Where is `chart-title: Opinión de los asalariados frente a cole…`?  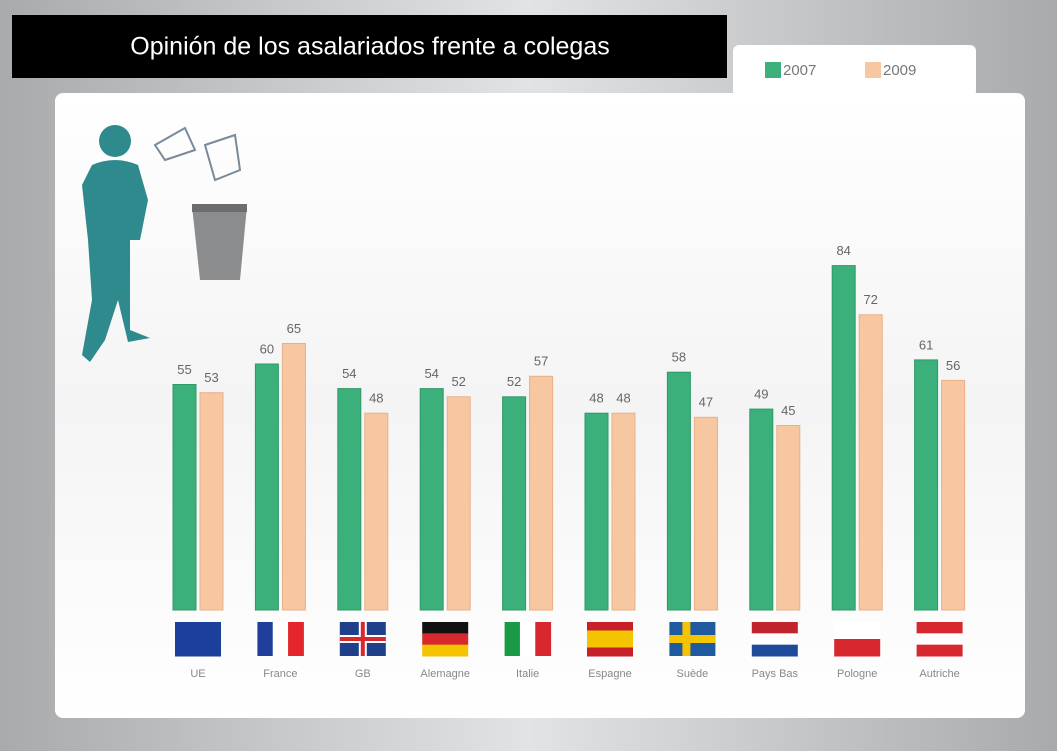
chart-title: Opinión de los asalariados frente a cole… is located at coordinates (369, 47).